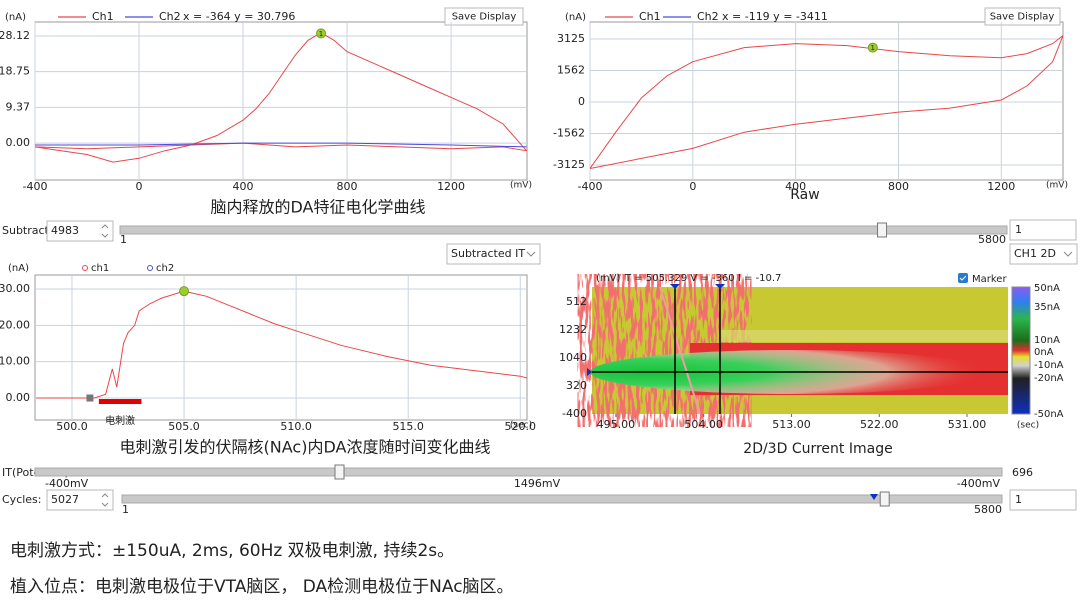 This screenshot has width=1080, height=608. What do you see at coordinates (569, 164) in the screenshot?
I see `y-tick-label: -3125` at bounding box center [569, 164].